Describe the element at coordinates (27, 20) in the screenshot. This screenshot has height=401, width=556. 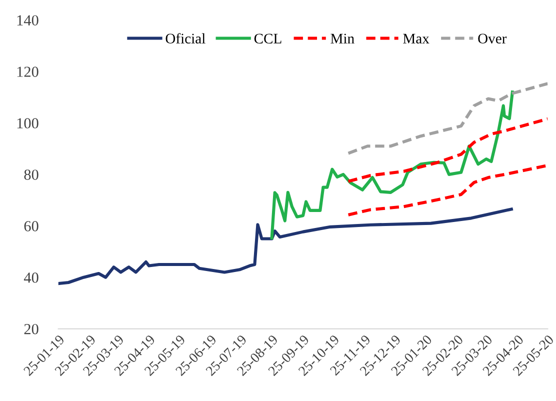
I see `y-tick-label: 140` at that location.